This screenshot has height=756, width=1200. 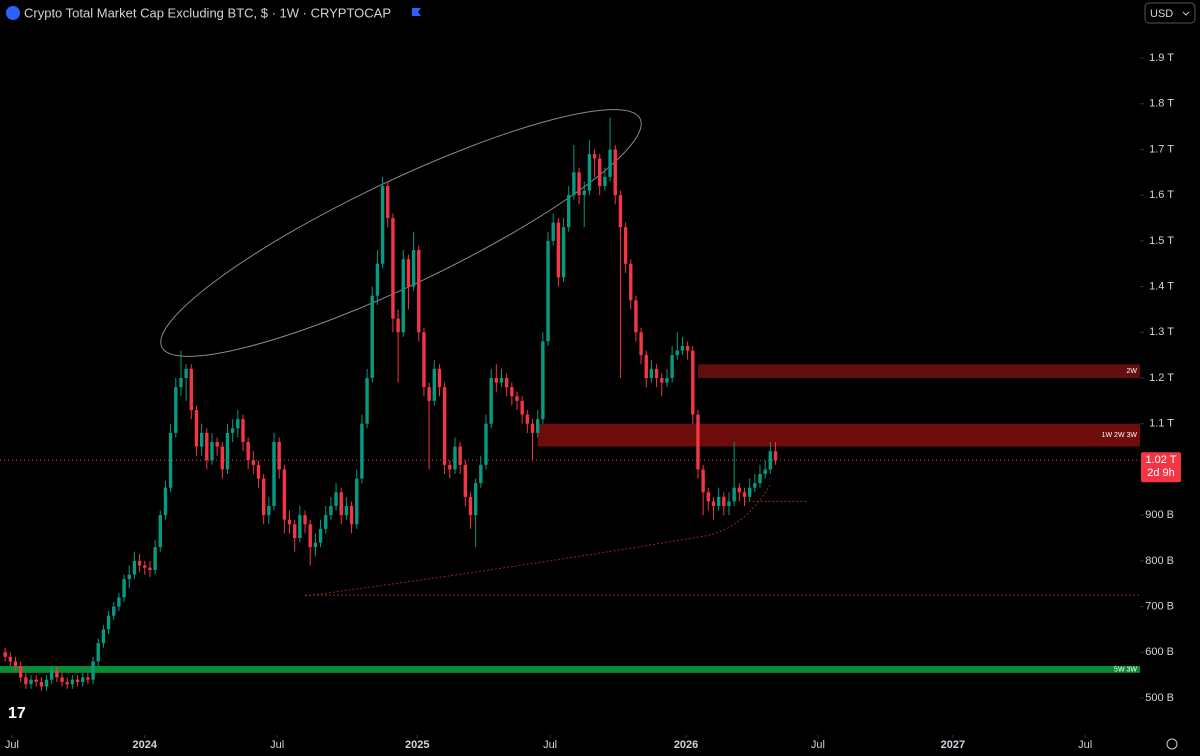 I want to click on last-price-label: 1.02 T, so click(x=1161, y=460).